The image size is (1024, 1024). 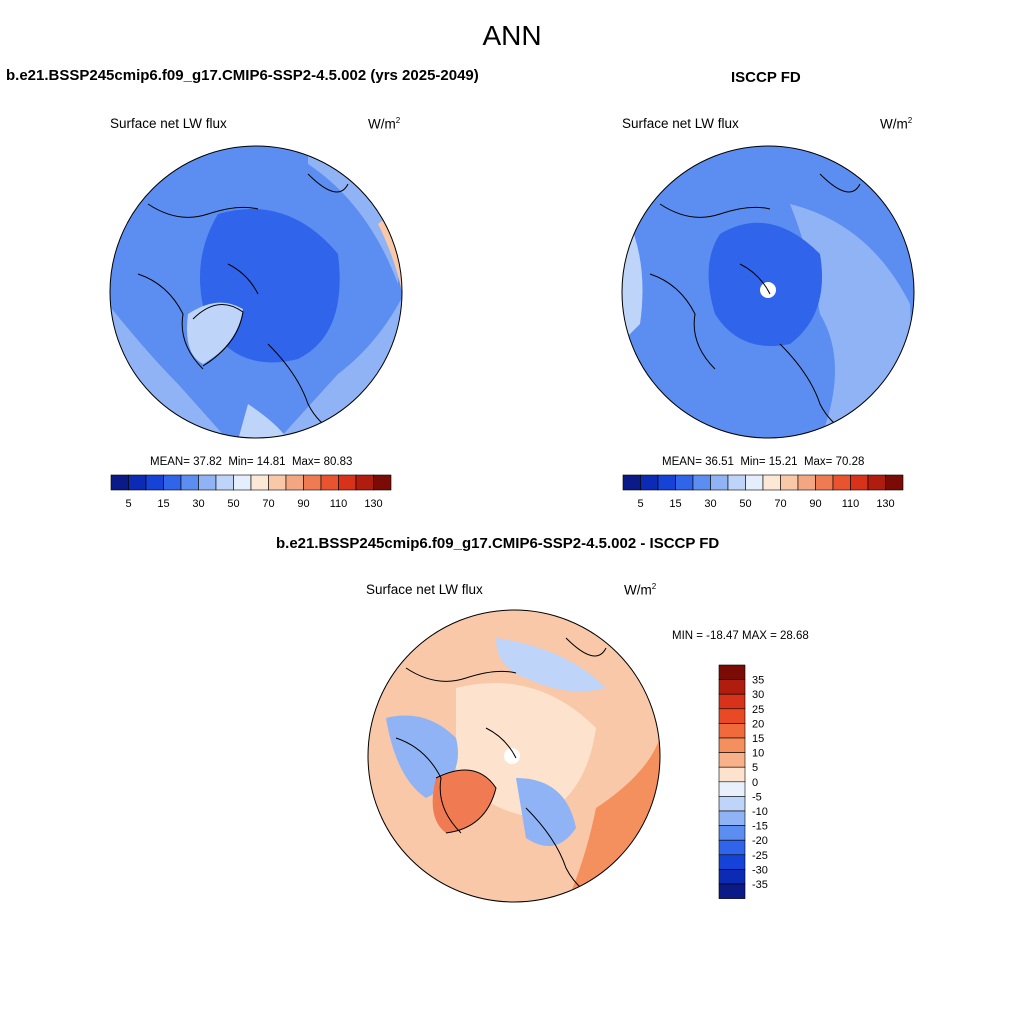 I want to click on colorbar-label: -30, so click(x=760, y=870).